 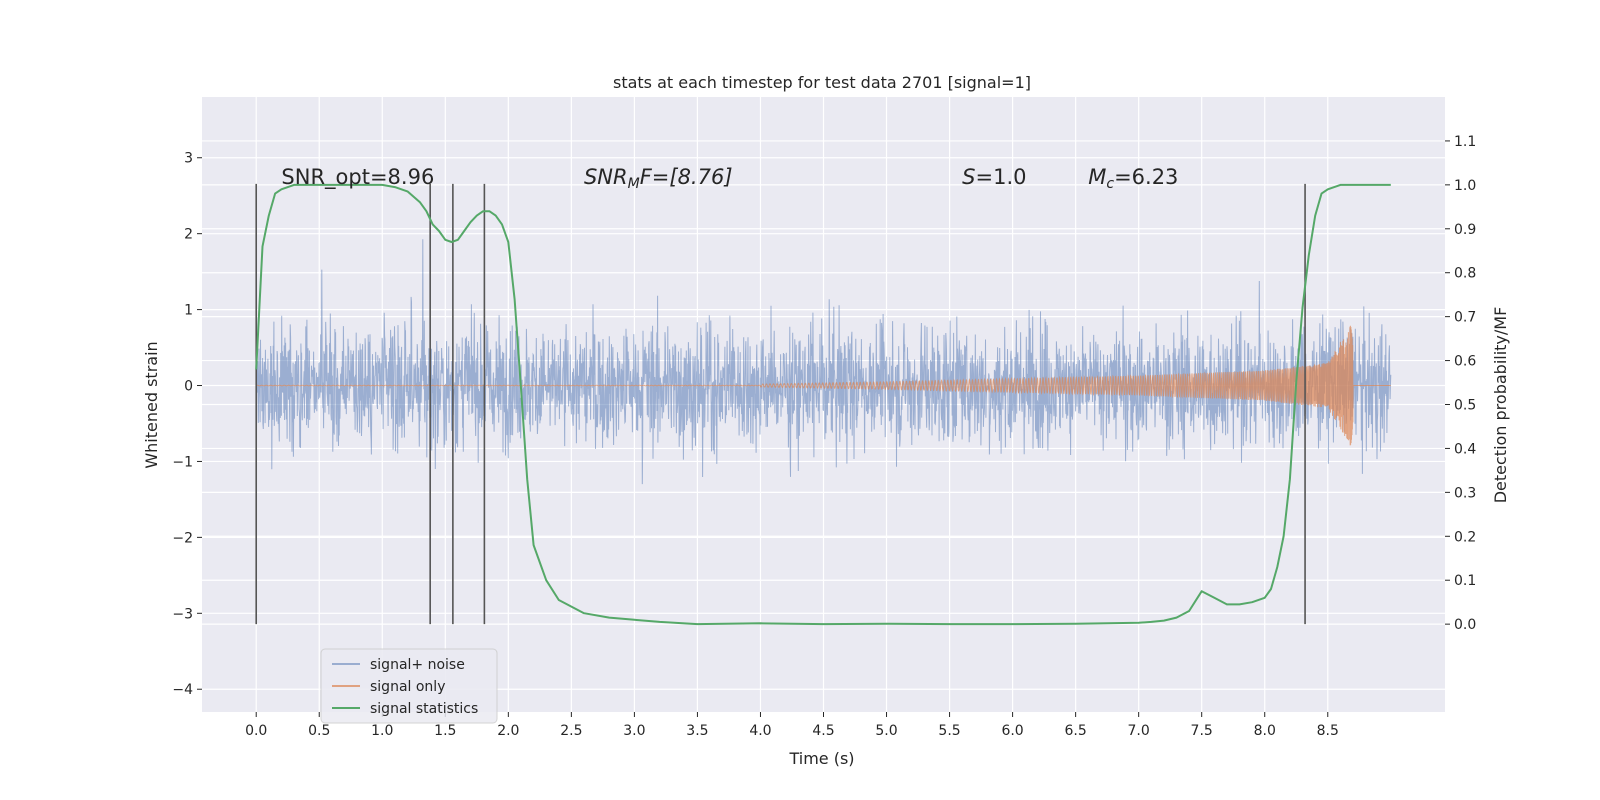 I want to click on legend-label-noise: signal+ noise, so click(x=417, y=665).